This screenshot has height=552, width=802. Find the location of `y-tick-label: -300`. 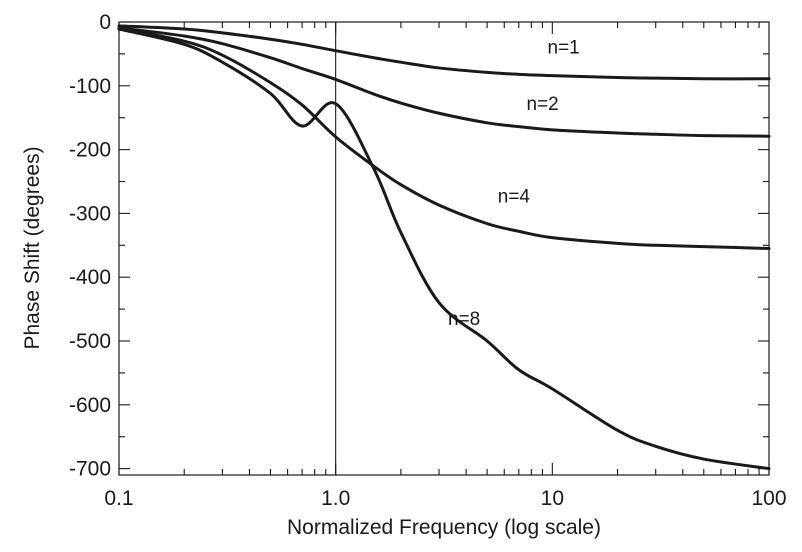

y-tick-label: -300 is located at coordinates (90, 213).